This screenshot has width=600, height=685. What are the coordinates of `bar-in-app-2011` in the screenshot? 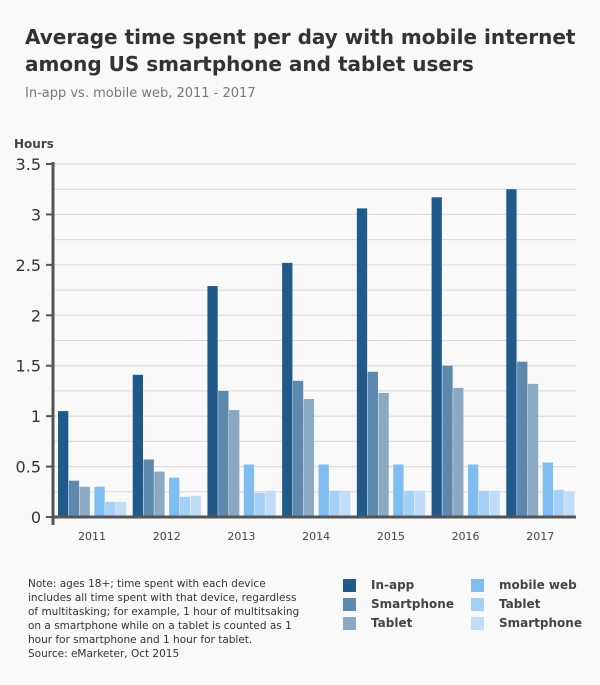 It's located at (63, 464).